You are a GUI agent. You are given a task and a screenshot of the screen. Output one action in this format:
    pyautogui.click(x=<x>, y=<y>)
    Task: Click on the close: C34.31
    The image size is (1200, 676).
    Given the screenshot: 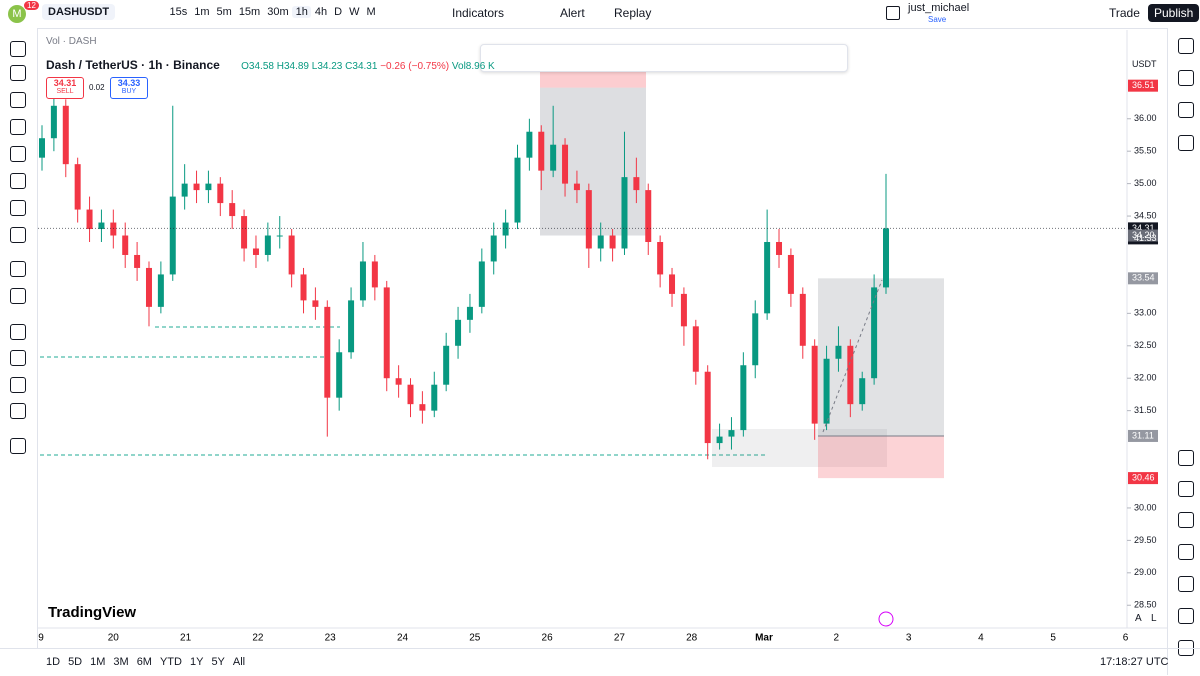 What is the action you would take?
    pyautogui.click(x=361, y=66)
    